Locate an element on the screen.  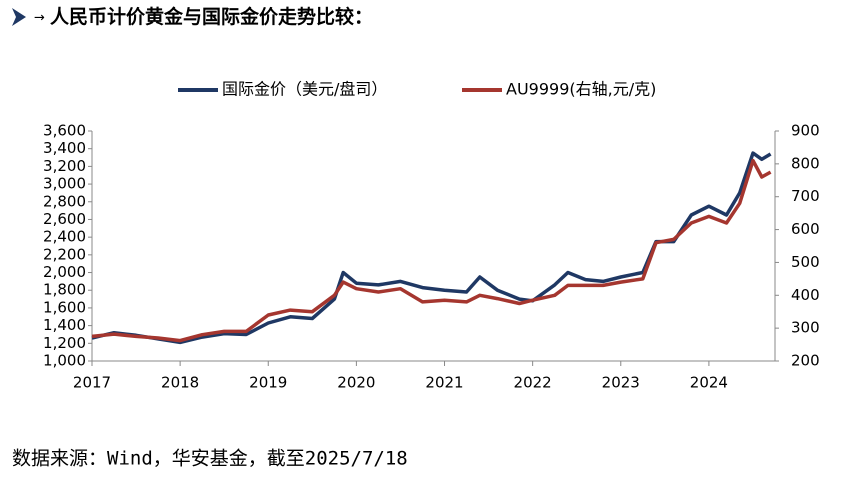
x-tick-label: 2020 is located at coordinates (356, 383).